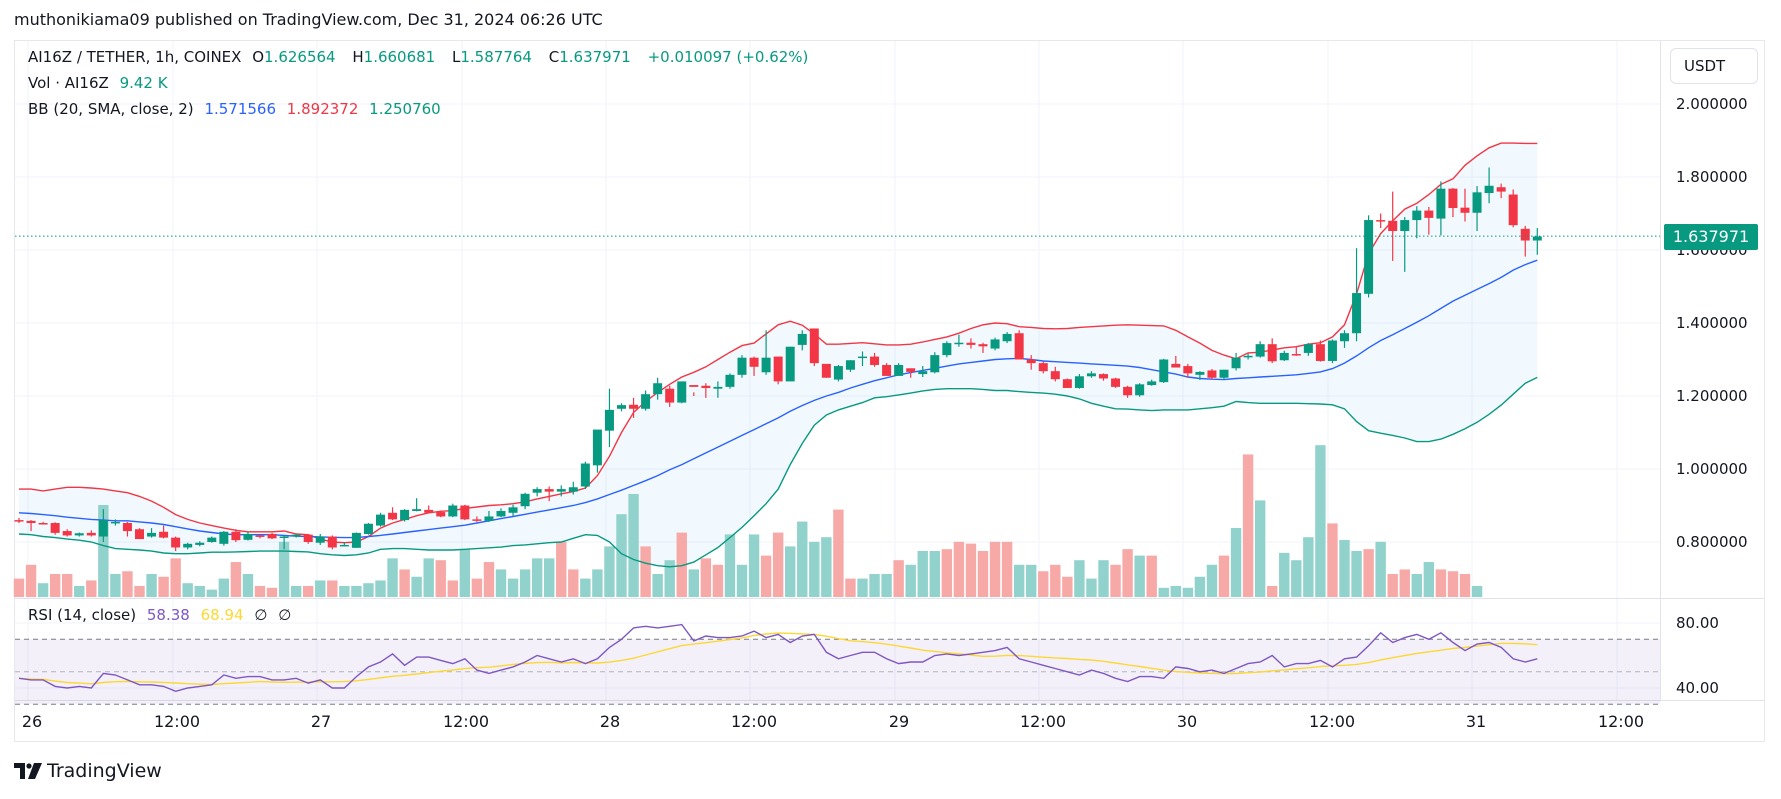 This screenshot has height=799, width=1781. What do you see at coordinates (28, 771) in the screenshot?
I see `tradingview-logo-icon` at bounding box center [28, 771].